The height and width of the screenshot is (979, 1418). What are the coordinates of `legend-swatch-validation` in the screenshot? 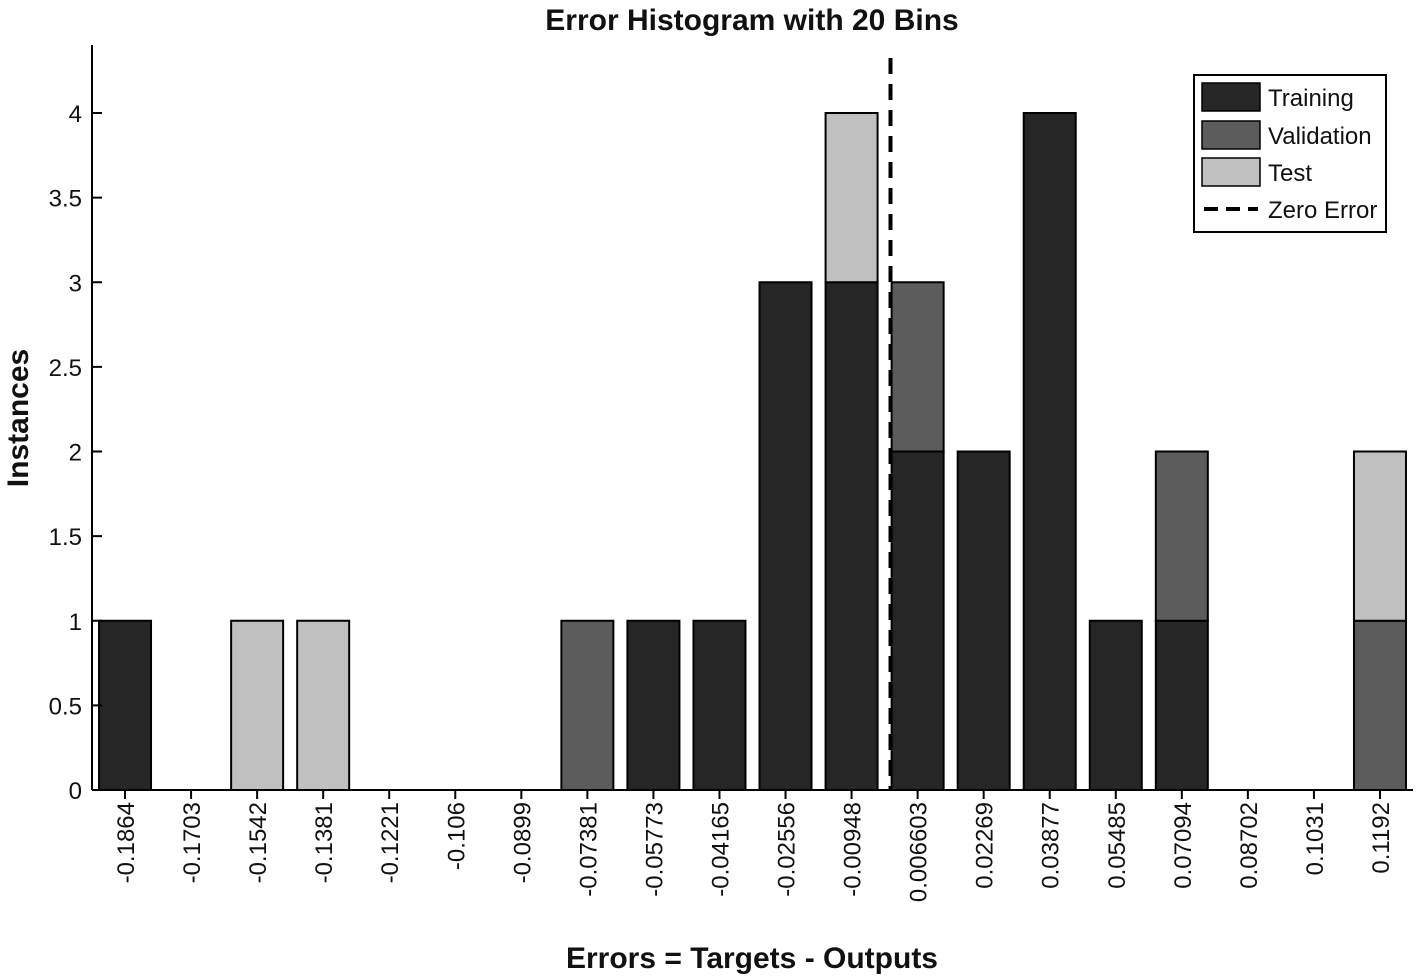 It's located at (1231, 135).